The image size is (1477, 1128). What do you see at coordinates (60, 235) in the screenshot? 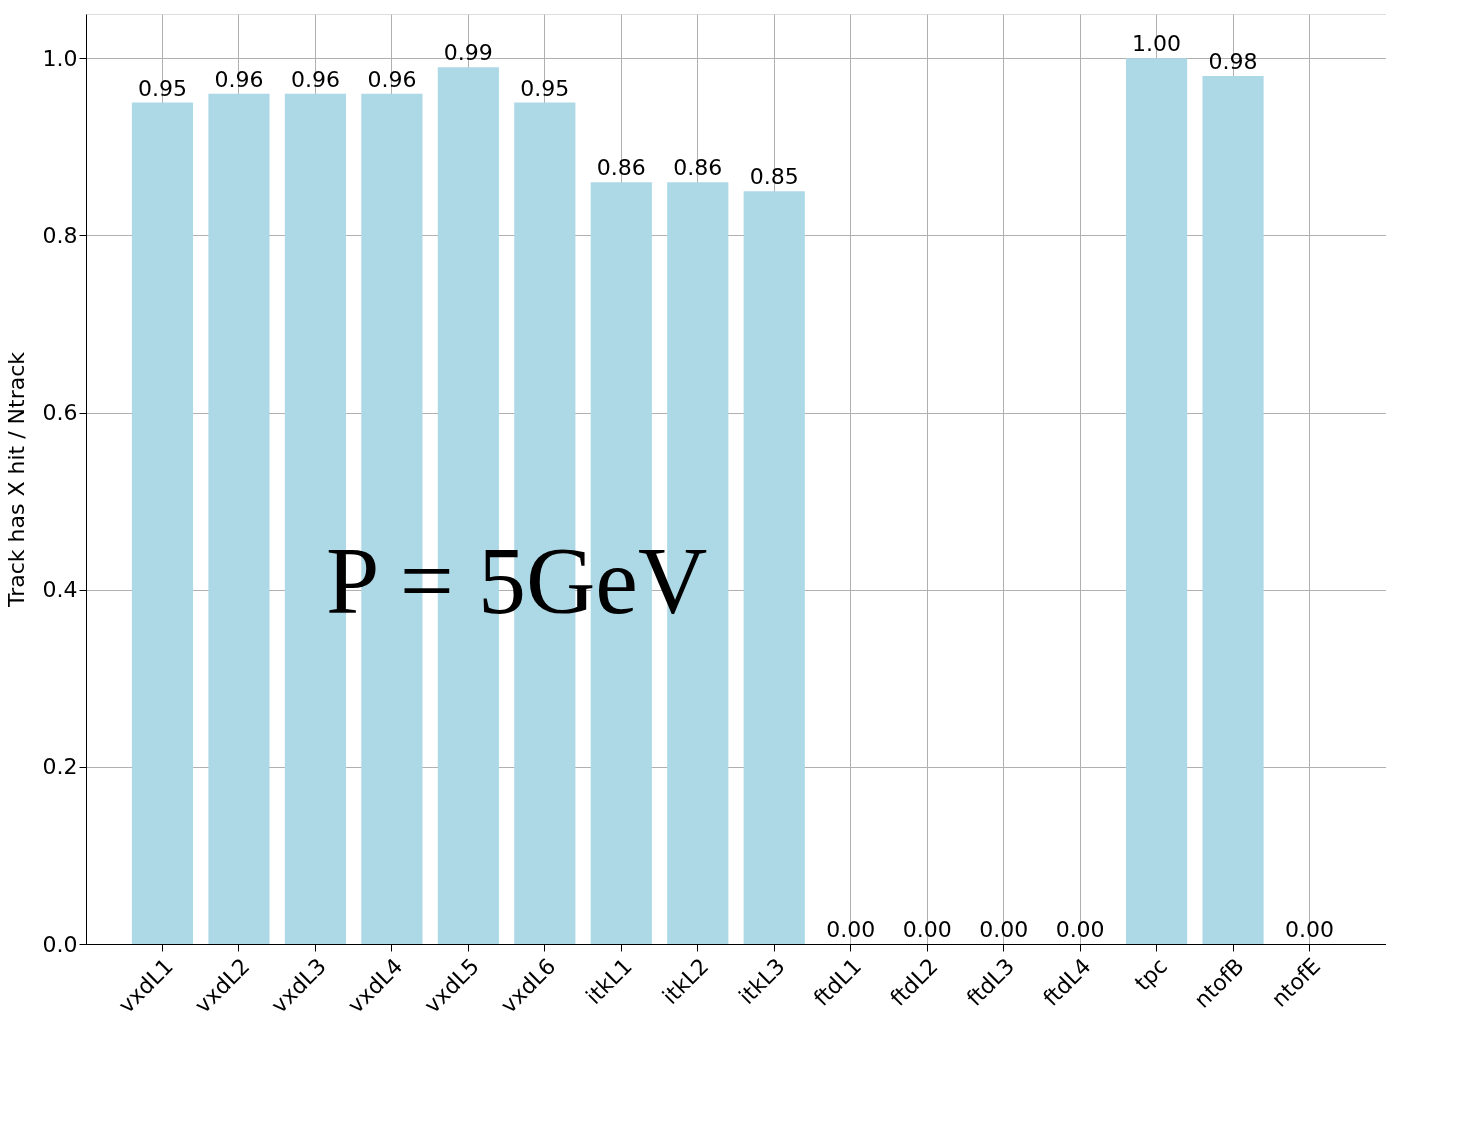
I see `y-tick-label: 0.8` at bounding box center [60, 235].